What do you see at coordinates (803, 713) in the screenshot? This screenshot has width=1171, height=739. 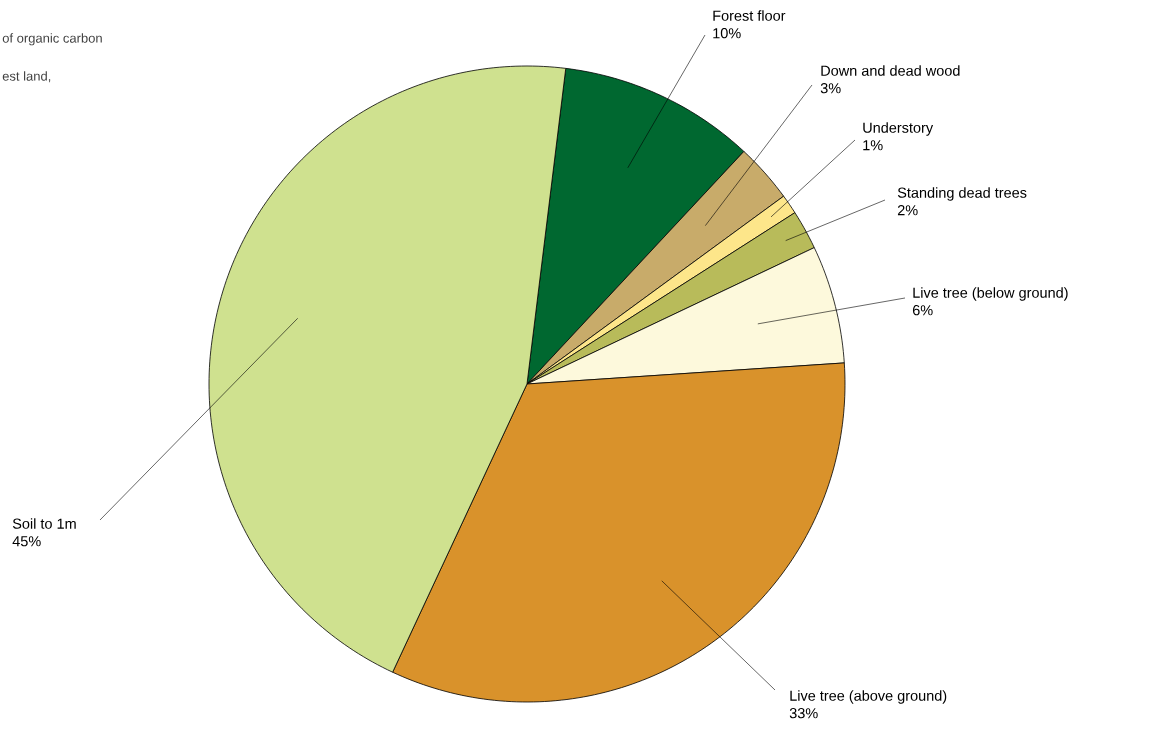 I see `data-label: 33%` at bounding box center [803, 713].